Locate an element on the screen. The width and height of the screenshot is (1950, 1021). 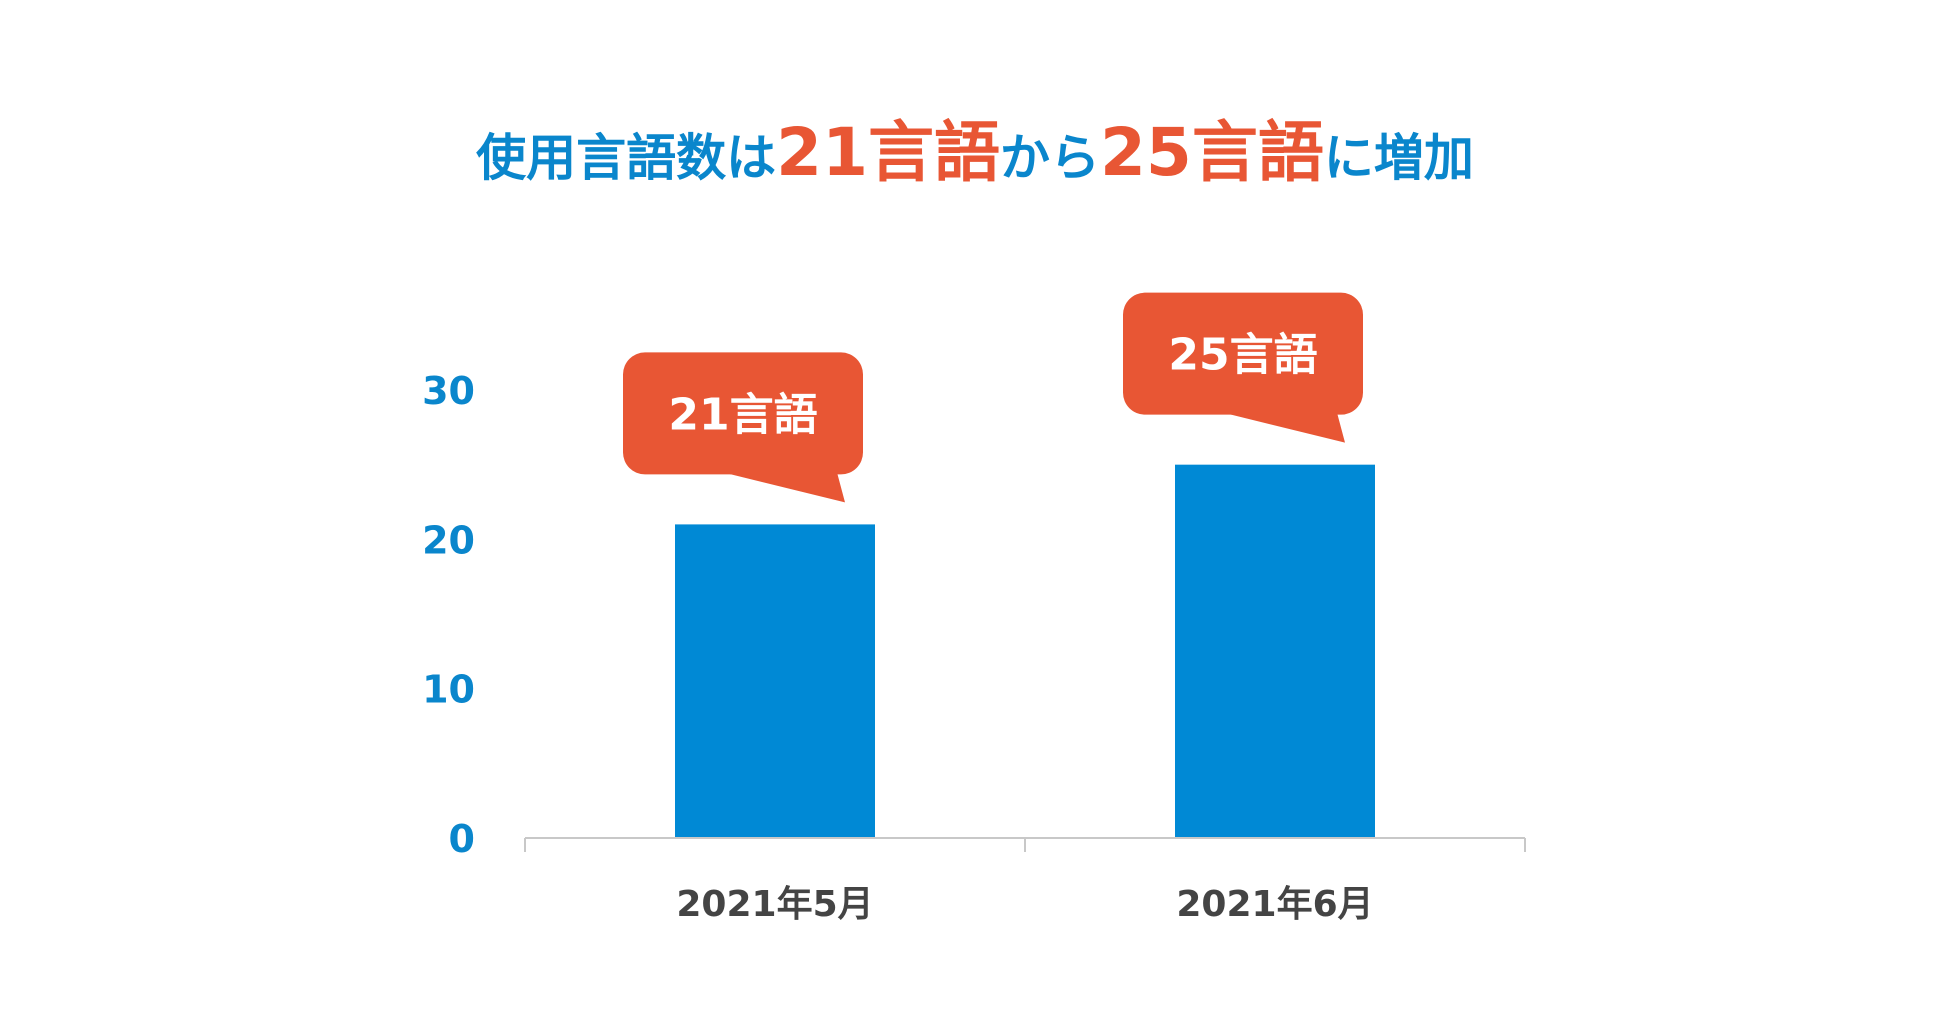
title-text-2: から is located at coordinates (1050, 158).